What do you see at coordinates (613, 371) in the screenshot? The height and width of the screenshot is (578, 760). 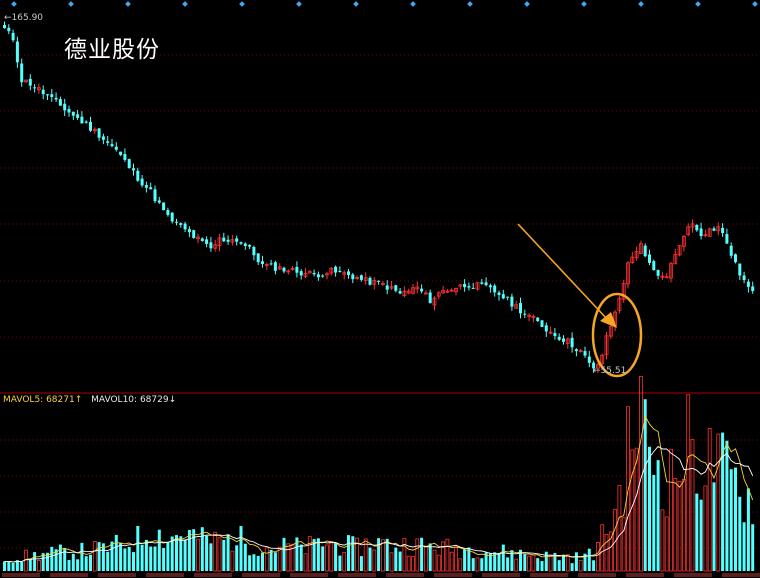 I see `low-price-value: 55.51` at bounding box center [613, 371].